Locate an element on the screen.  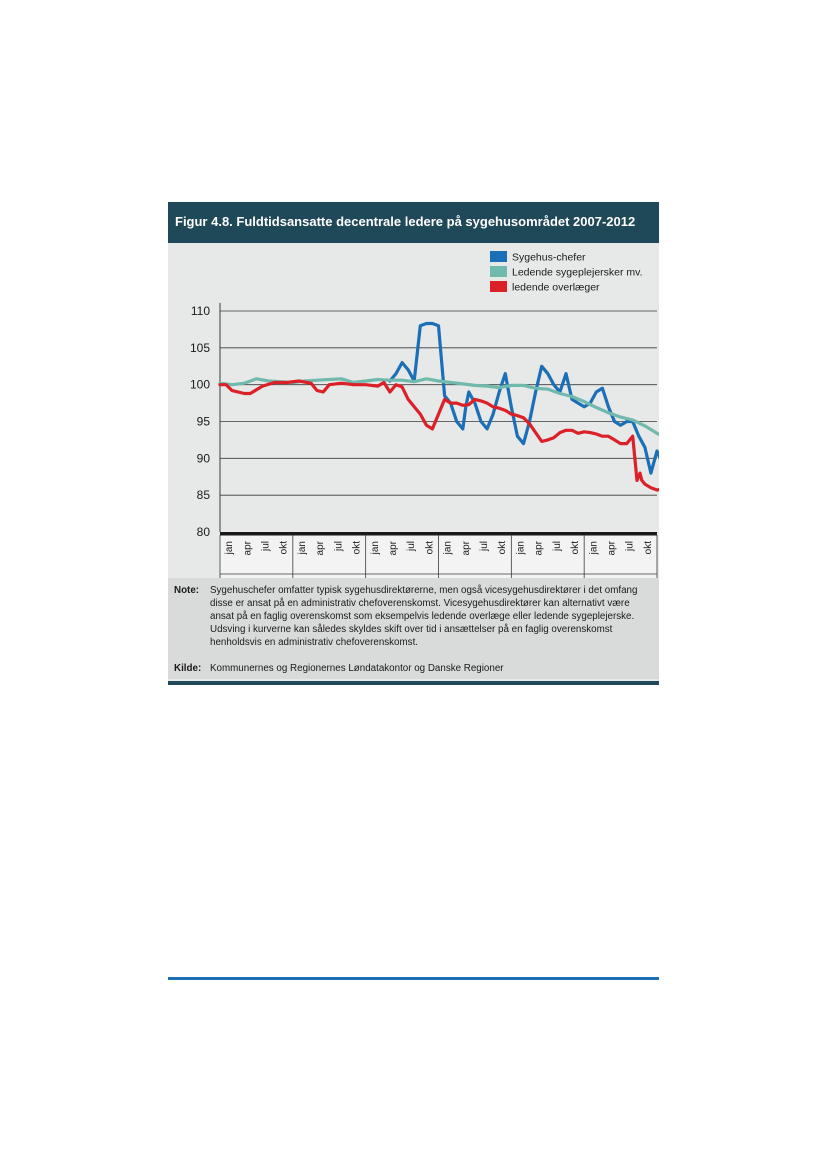
y-axis: 80 85 90 95 100 105 110 is located at coordinates (200, 421).